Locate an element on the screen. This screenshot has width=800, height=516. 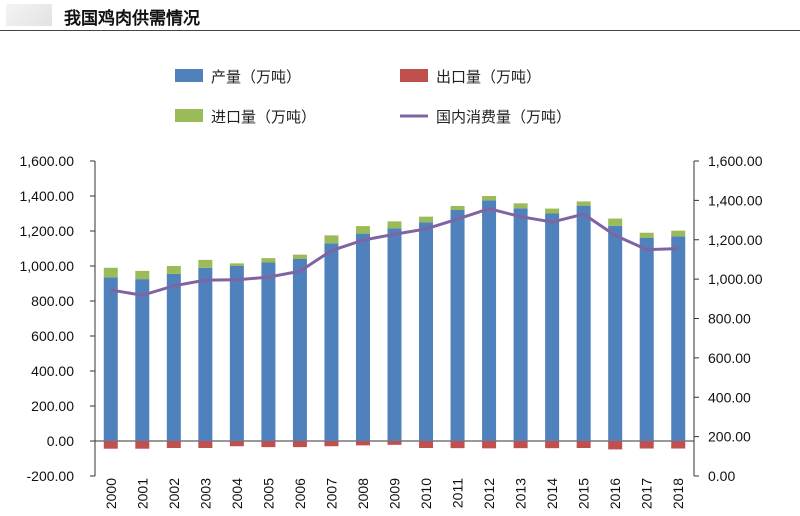
line-consumption is located at coordinates (394, 252).